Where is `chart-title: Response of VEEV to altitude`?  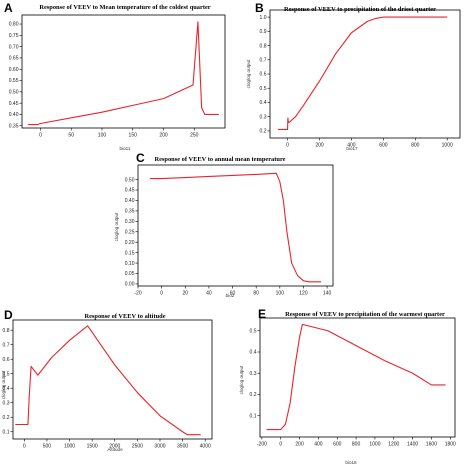 chart-title: Response of VEEV to altitude is located at coordinates (124, 316).